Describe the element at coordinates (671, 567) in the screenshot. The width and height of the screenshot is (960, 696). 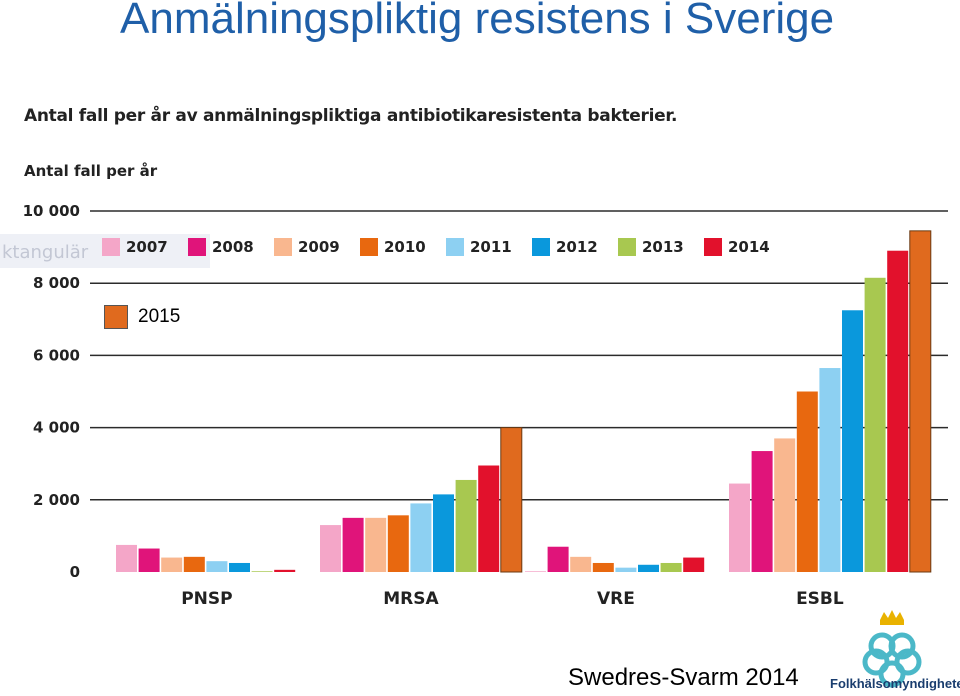
I see `bar-VRE-2013` at that location.